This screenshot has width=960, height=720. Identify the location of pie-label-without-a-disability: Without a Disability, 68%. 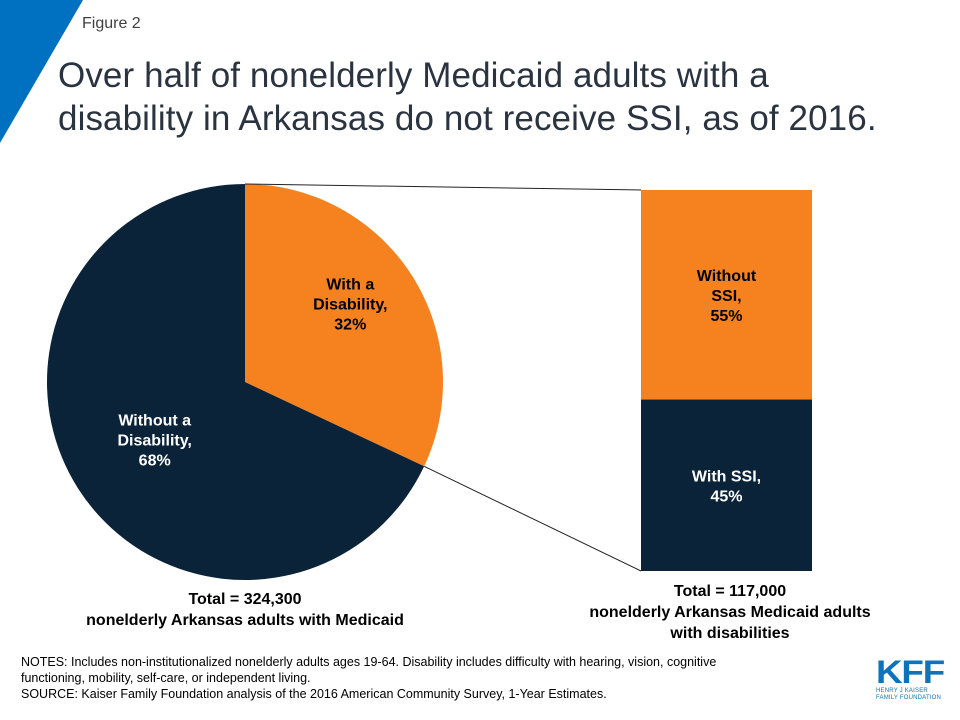
(154, 441).